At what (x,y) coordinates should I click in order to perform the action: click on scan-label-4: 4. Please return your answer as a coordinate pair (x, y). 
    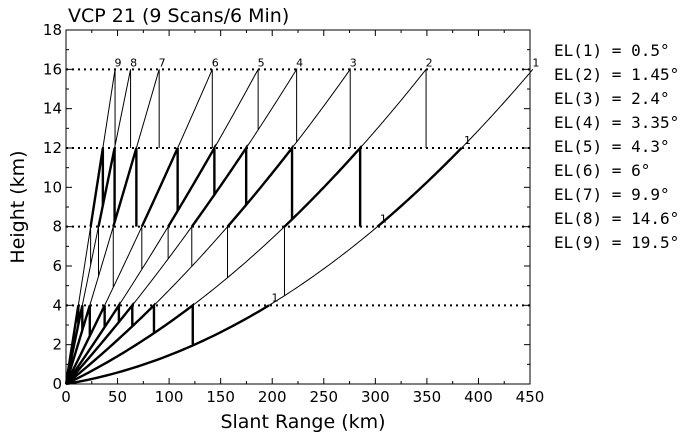
    Looking at the image, I should click on (299, 62).